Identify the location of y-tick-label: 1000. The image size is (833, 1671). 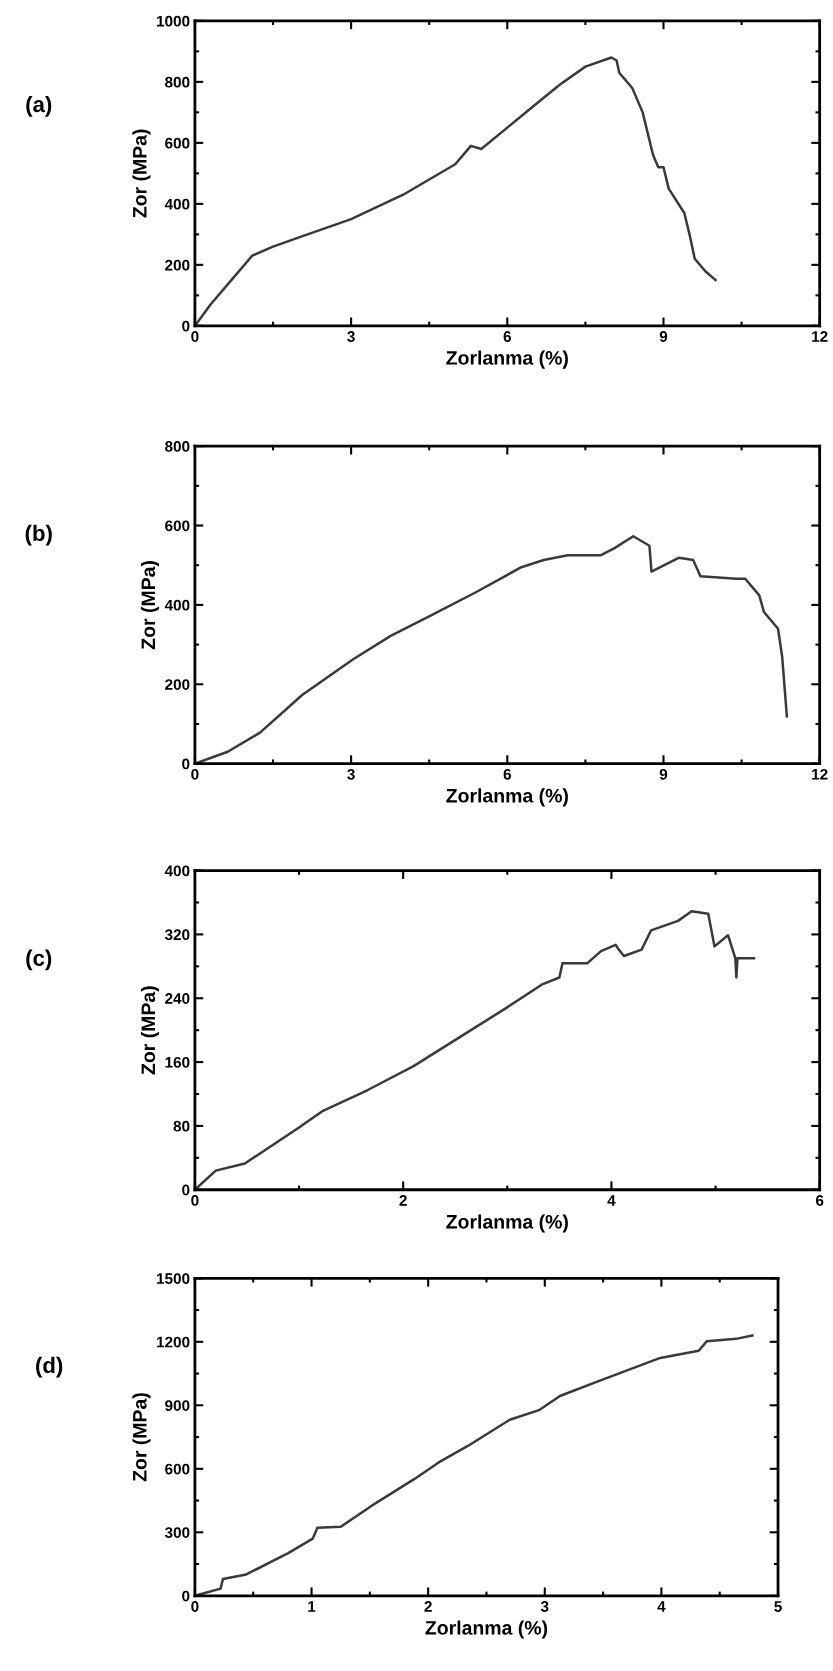
(173, 21).